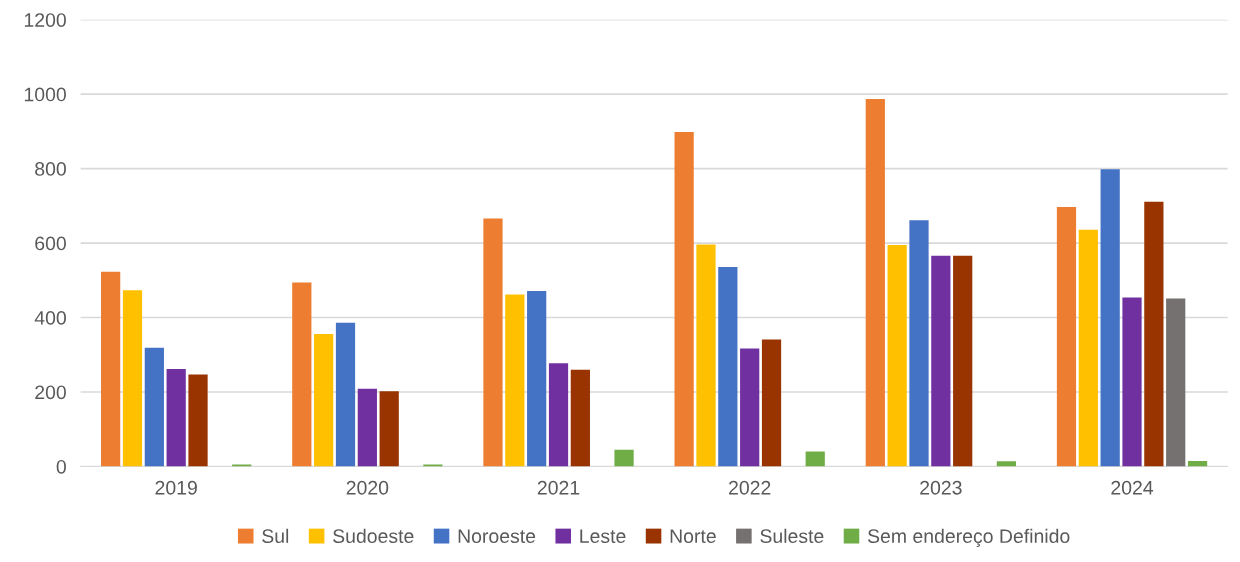 The width and height of the screenshot is (1240, 562). What do you see at coordinates (497, 536) in the screenshot?
I see `legend-label: Noroeste` at bounding box center [497, 536].